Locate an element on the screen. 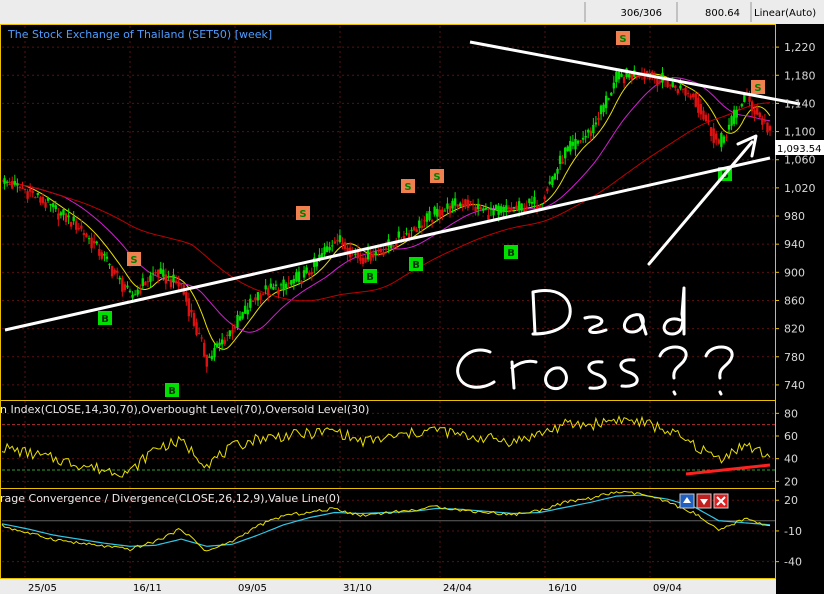 This screenshot has width=824, height=594. rsi-y-tick-label: 60 is located at coordinates (791, 436).